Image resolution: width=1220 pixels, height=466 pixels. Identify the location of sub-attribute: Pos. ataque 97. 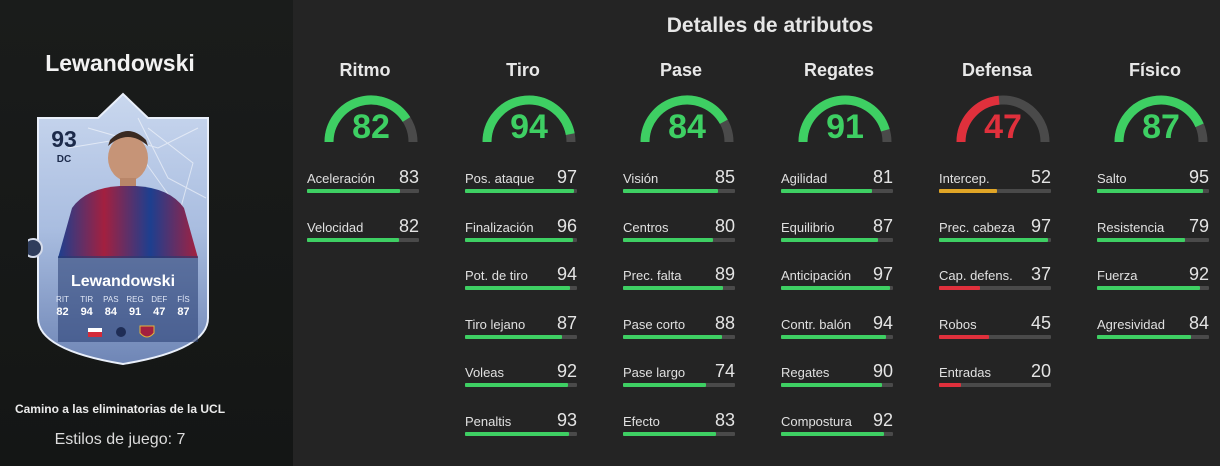
(521, 180).